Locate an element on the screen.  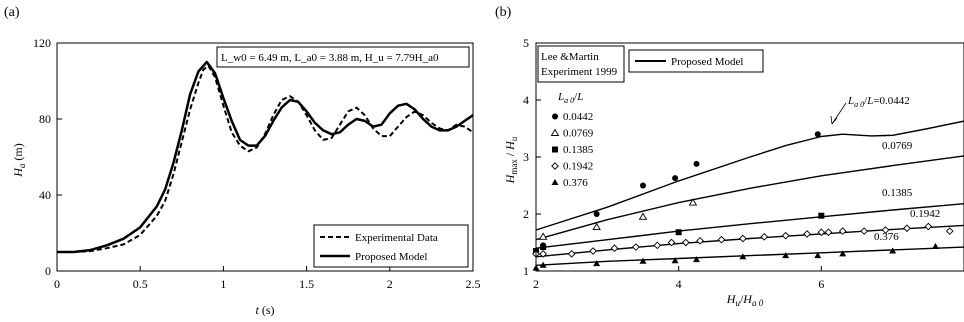
legend-label-0.1942: 0.1942 is located at coordinates (578, 167).